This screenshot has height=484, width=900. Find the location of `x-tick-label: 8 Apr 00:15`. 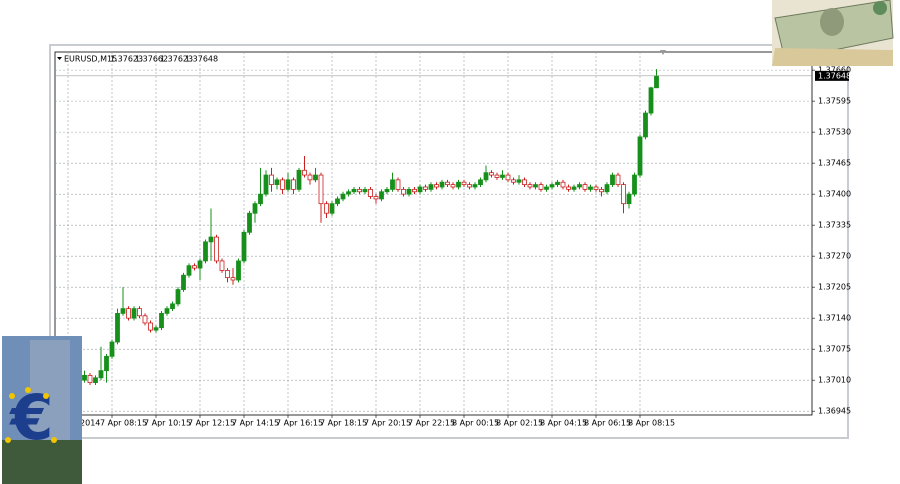

x-tick-label: 8 Apr 00:15 is located at coordinates (475, 423).